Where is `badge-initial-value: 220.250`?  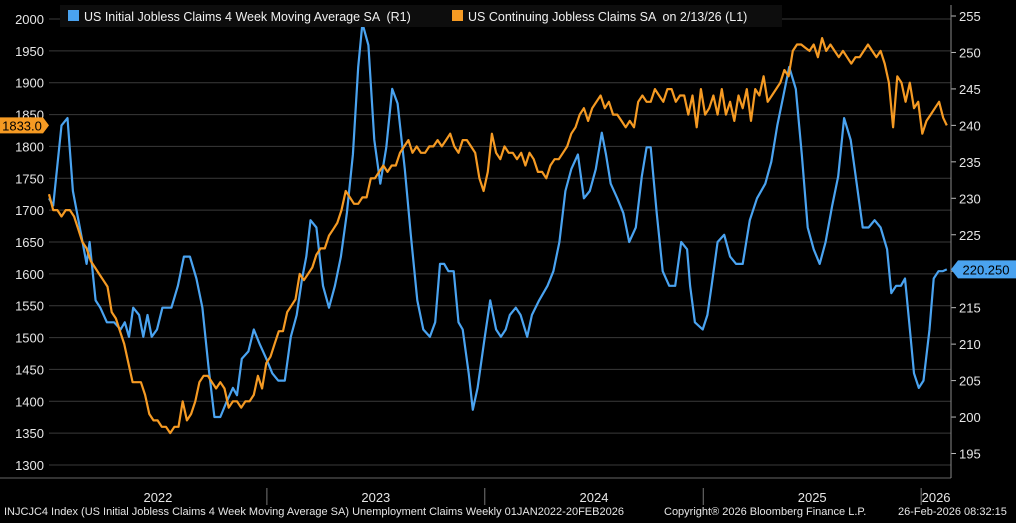 badge-initial-value: 220.250 is located at coordinates (986, 269).